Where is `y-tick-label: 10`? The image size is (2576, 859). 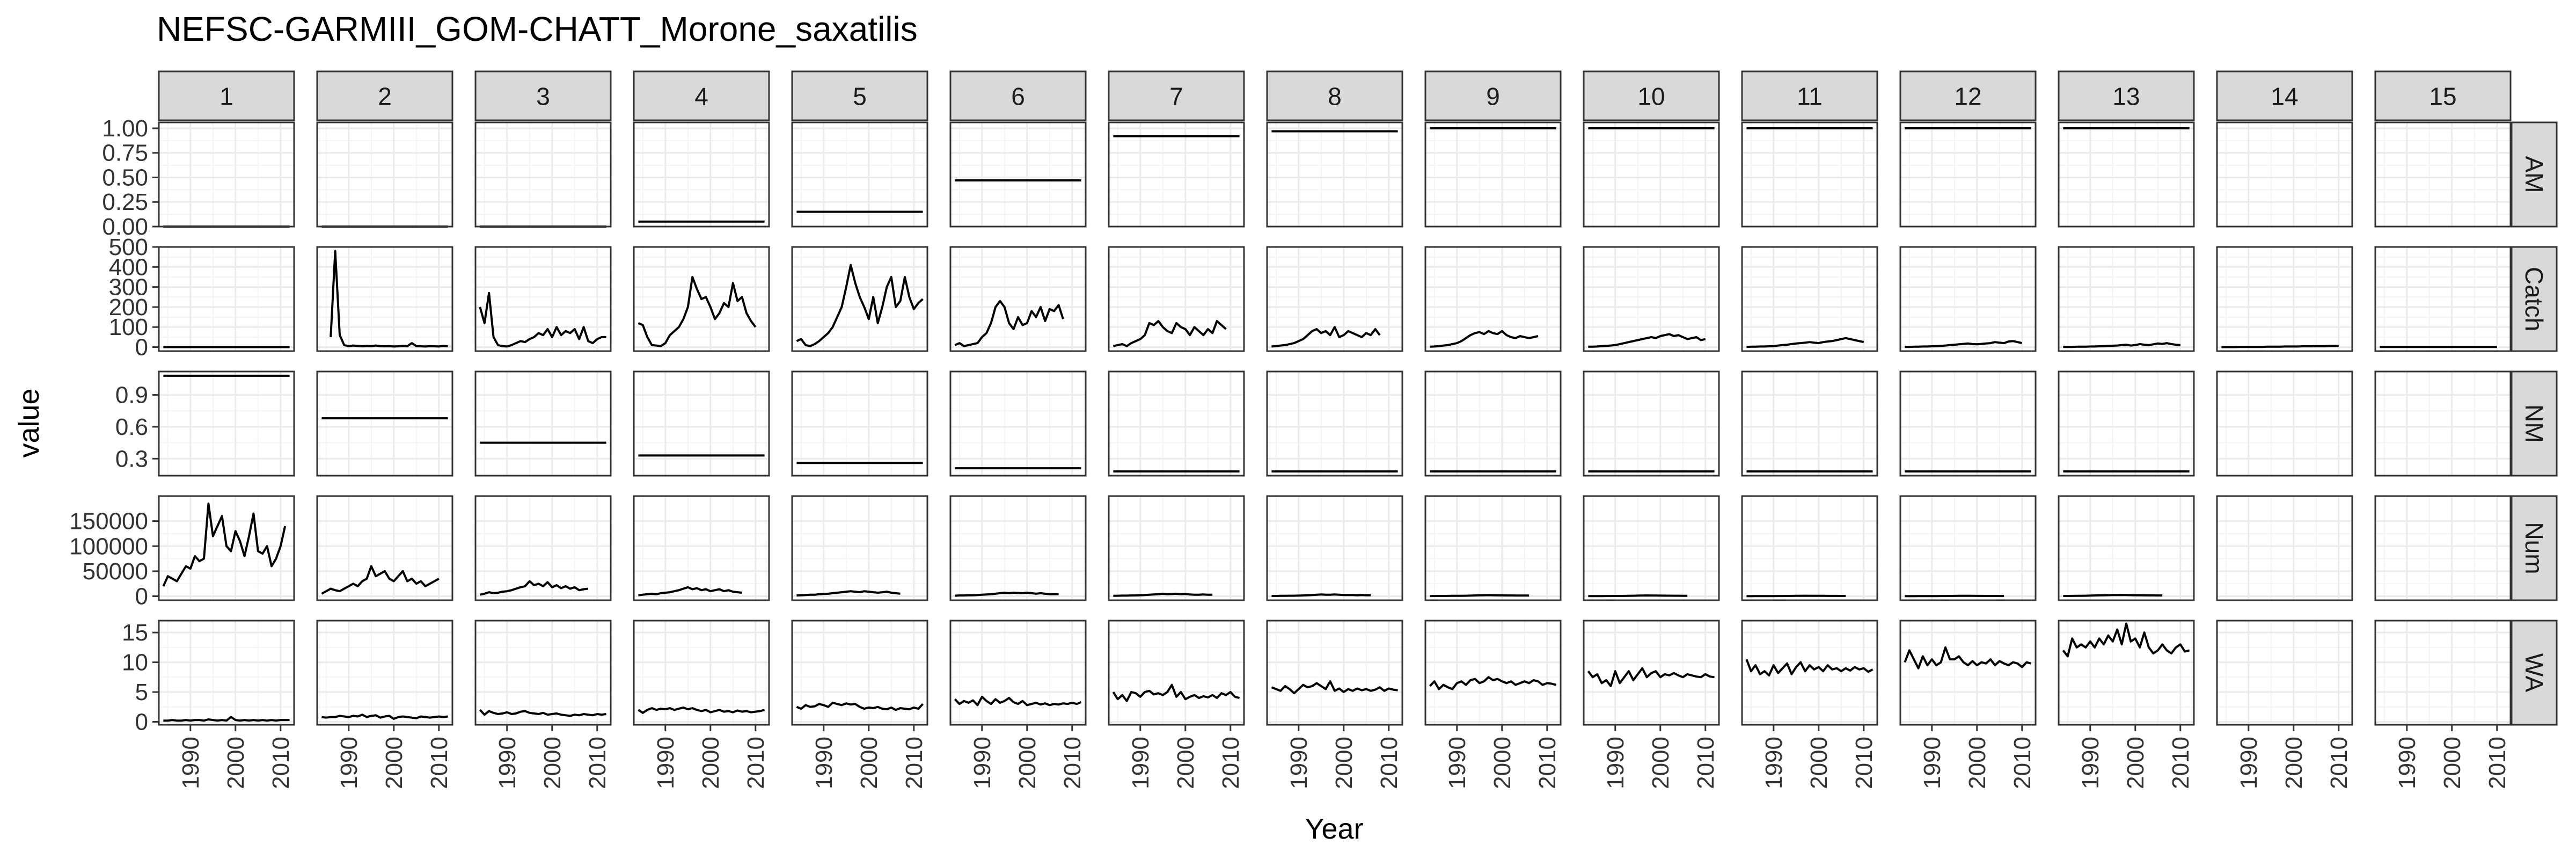 y-tick-label: 10 is located at coordinates (135, 663).